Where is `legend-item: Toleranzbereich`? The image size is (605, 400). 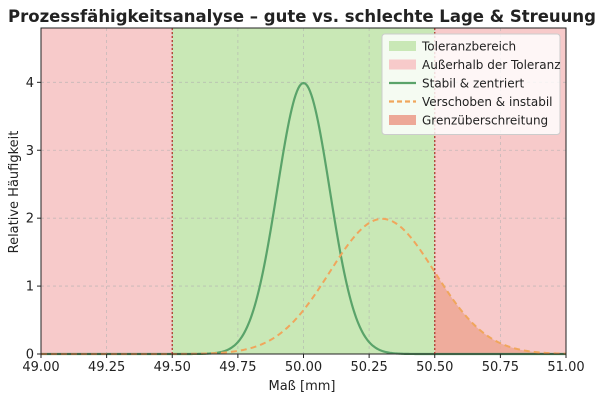 legend-item: Toleranzbereich is located at coordinates (452, 46).